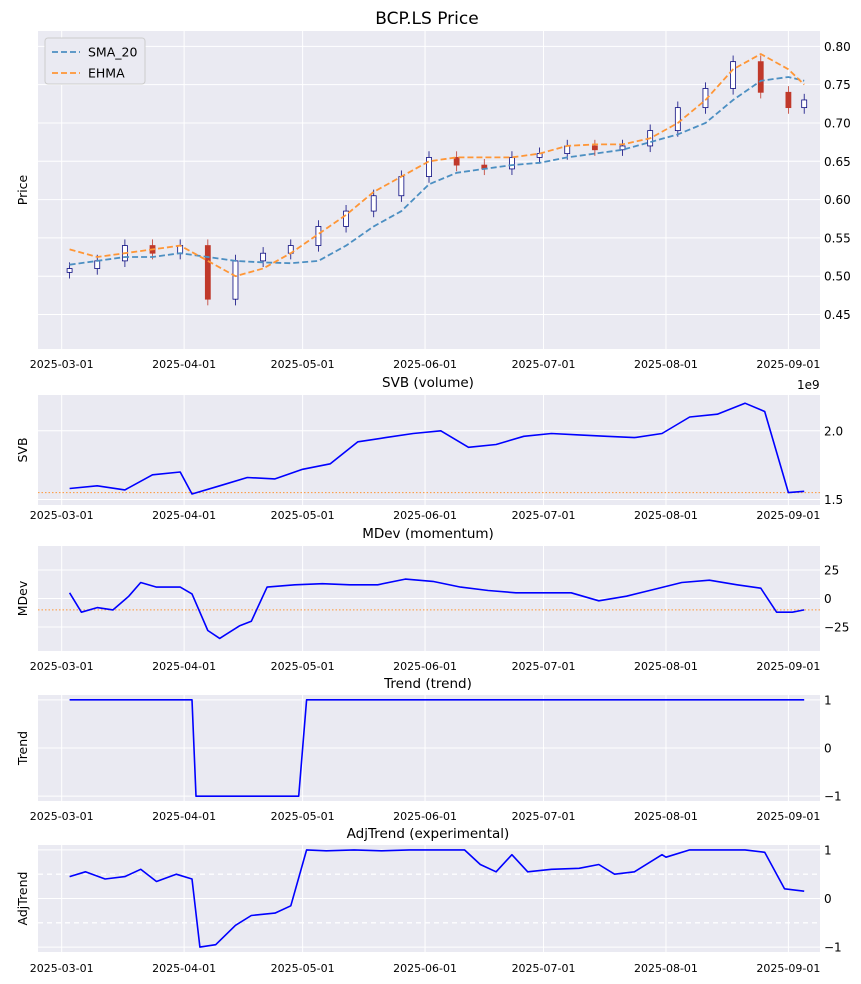  I want to click on y-tick-label: 0.50, so click(837, 277).